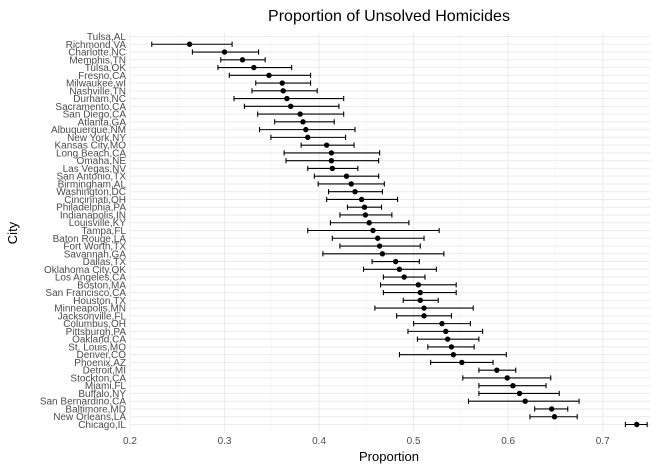  What do you see at coordinates (99, 301) in the screenshot?
I see `city-label: Houston,TX` at bounding box center [99, 301].